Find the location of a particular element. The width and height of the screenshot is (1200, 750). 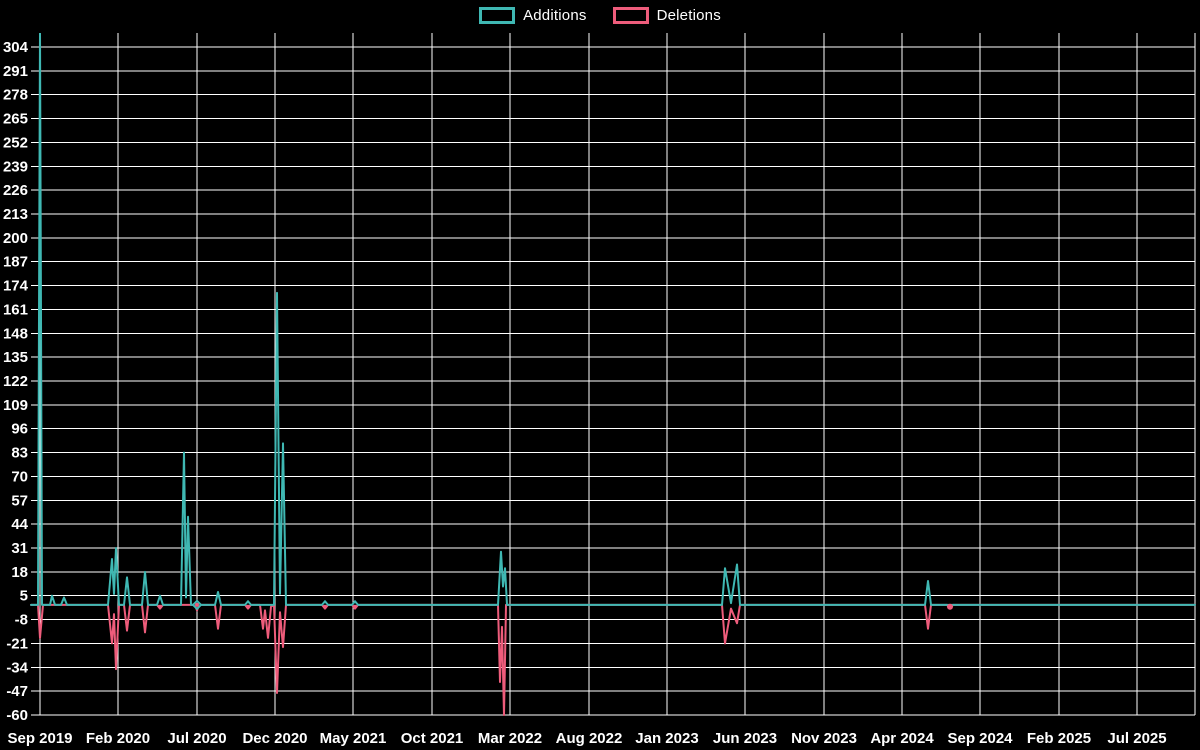

legend-item-deletions: Deletions is located at coordinates (666, 15).